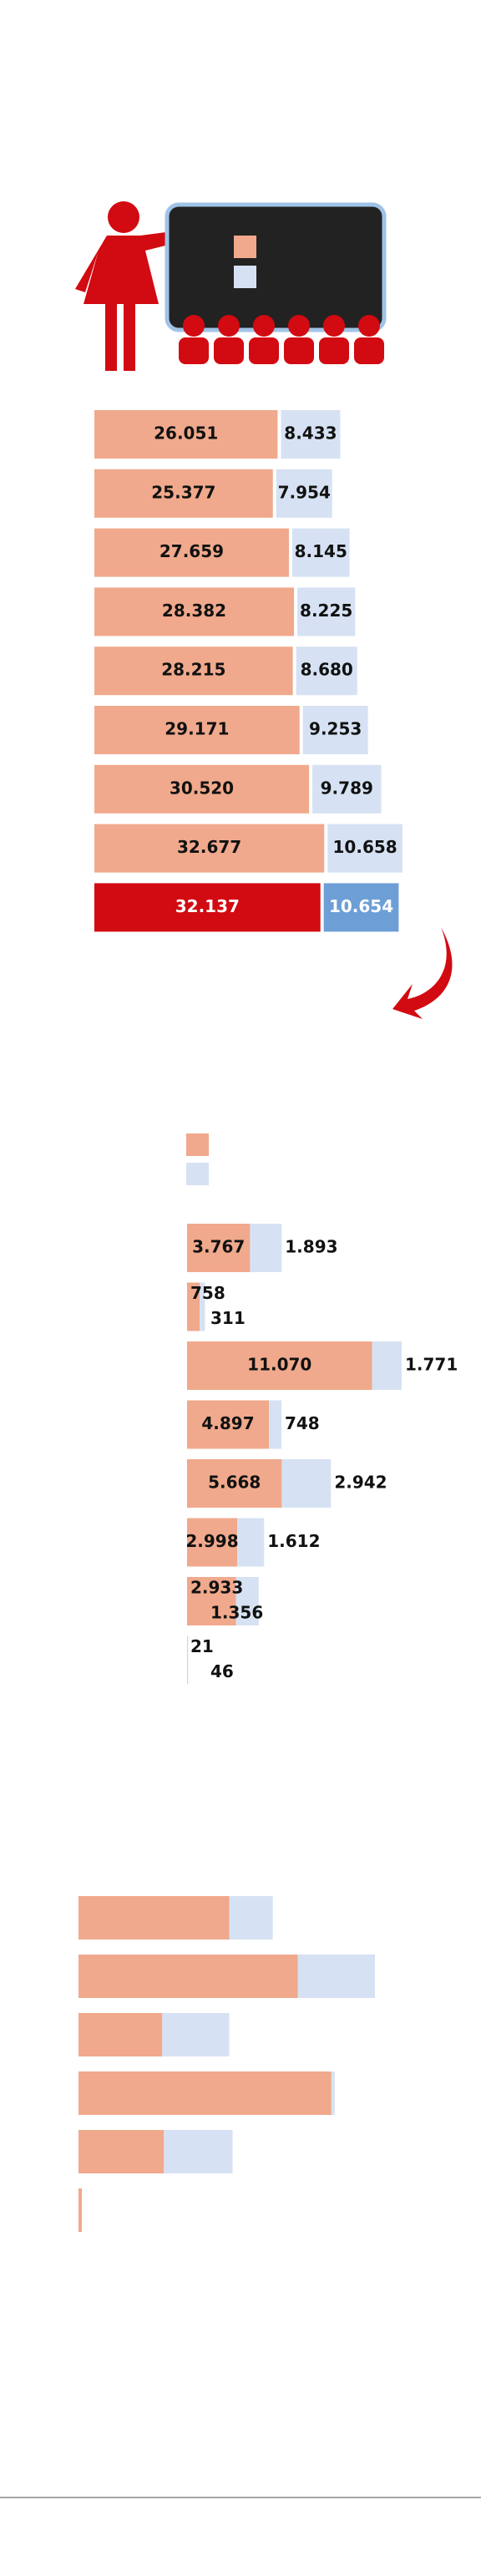  Describe the element at coordinates (293, 1541) in the screenshot. I see `value-label: 1.612` at that location.